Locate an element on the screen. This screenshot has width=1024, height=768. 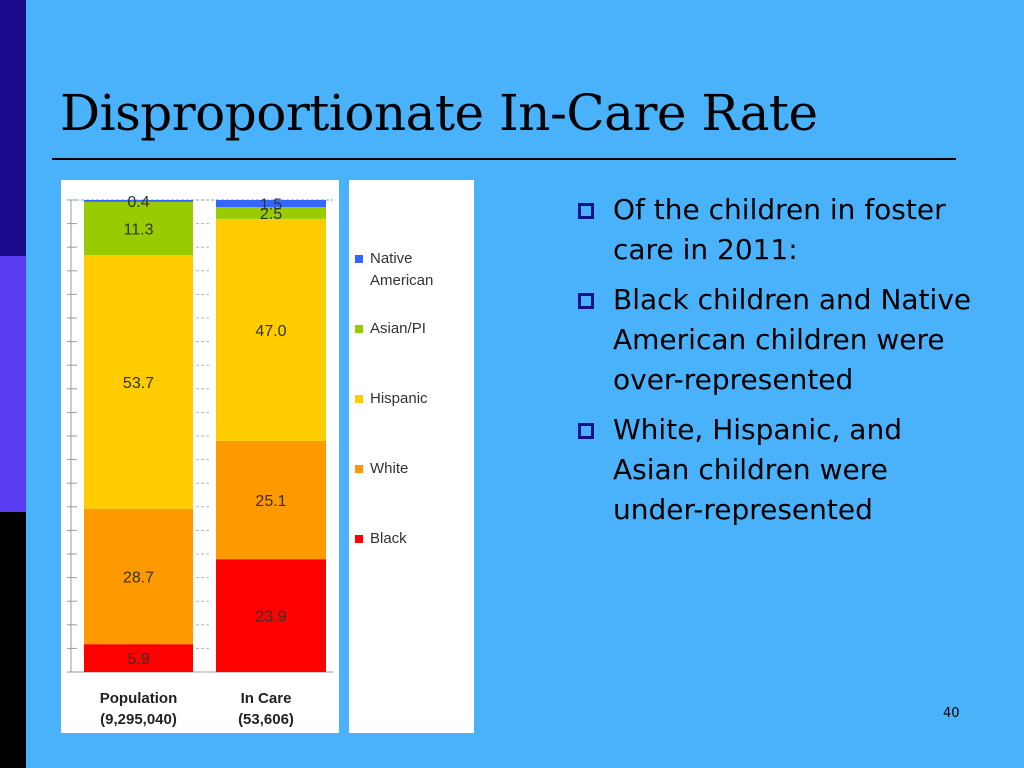
bullet-item: Of the children in foster care in 2011: is located at coordinates (776, 230).